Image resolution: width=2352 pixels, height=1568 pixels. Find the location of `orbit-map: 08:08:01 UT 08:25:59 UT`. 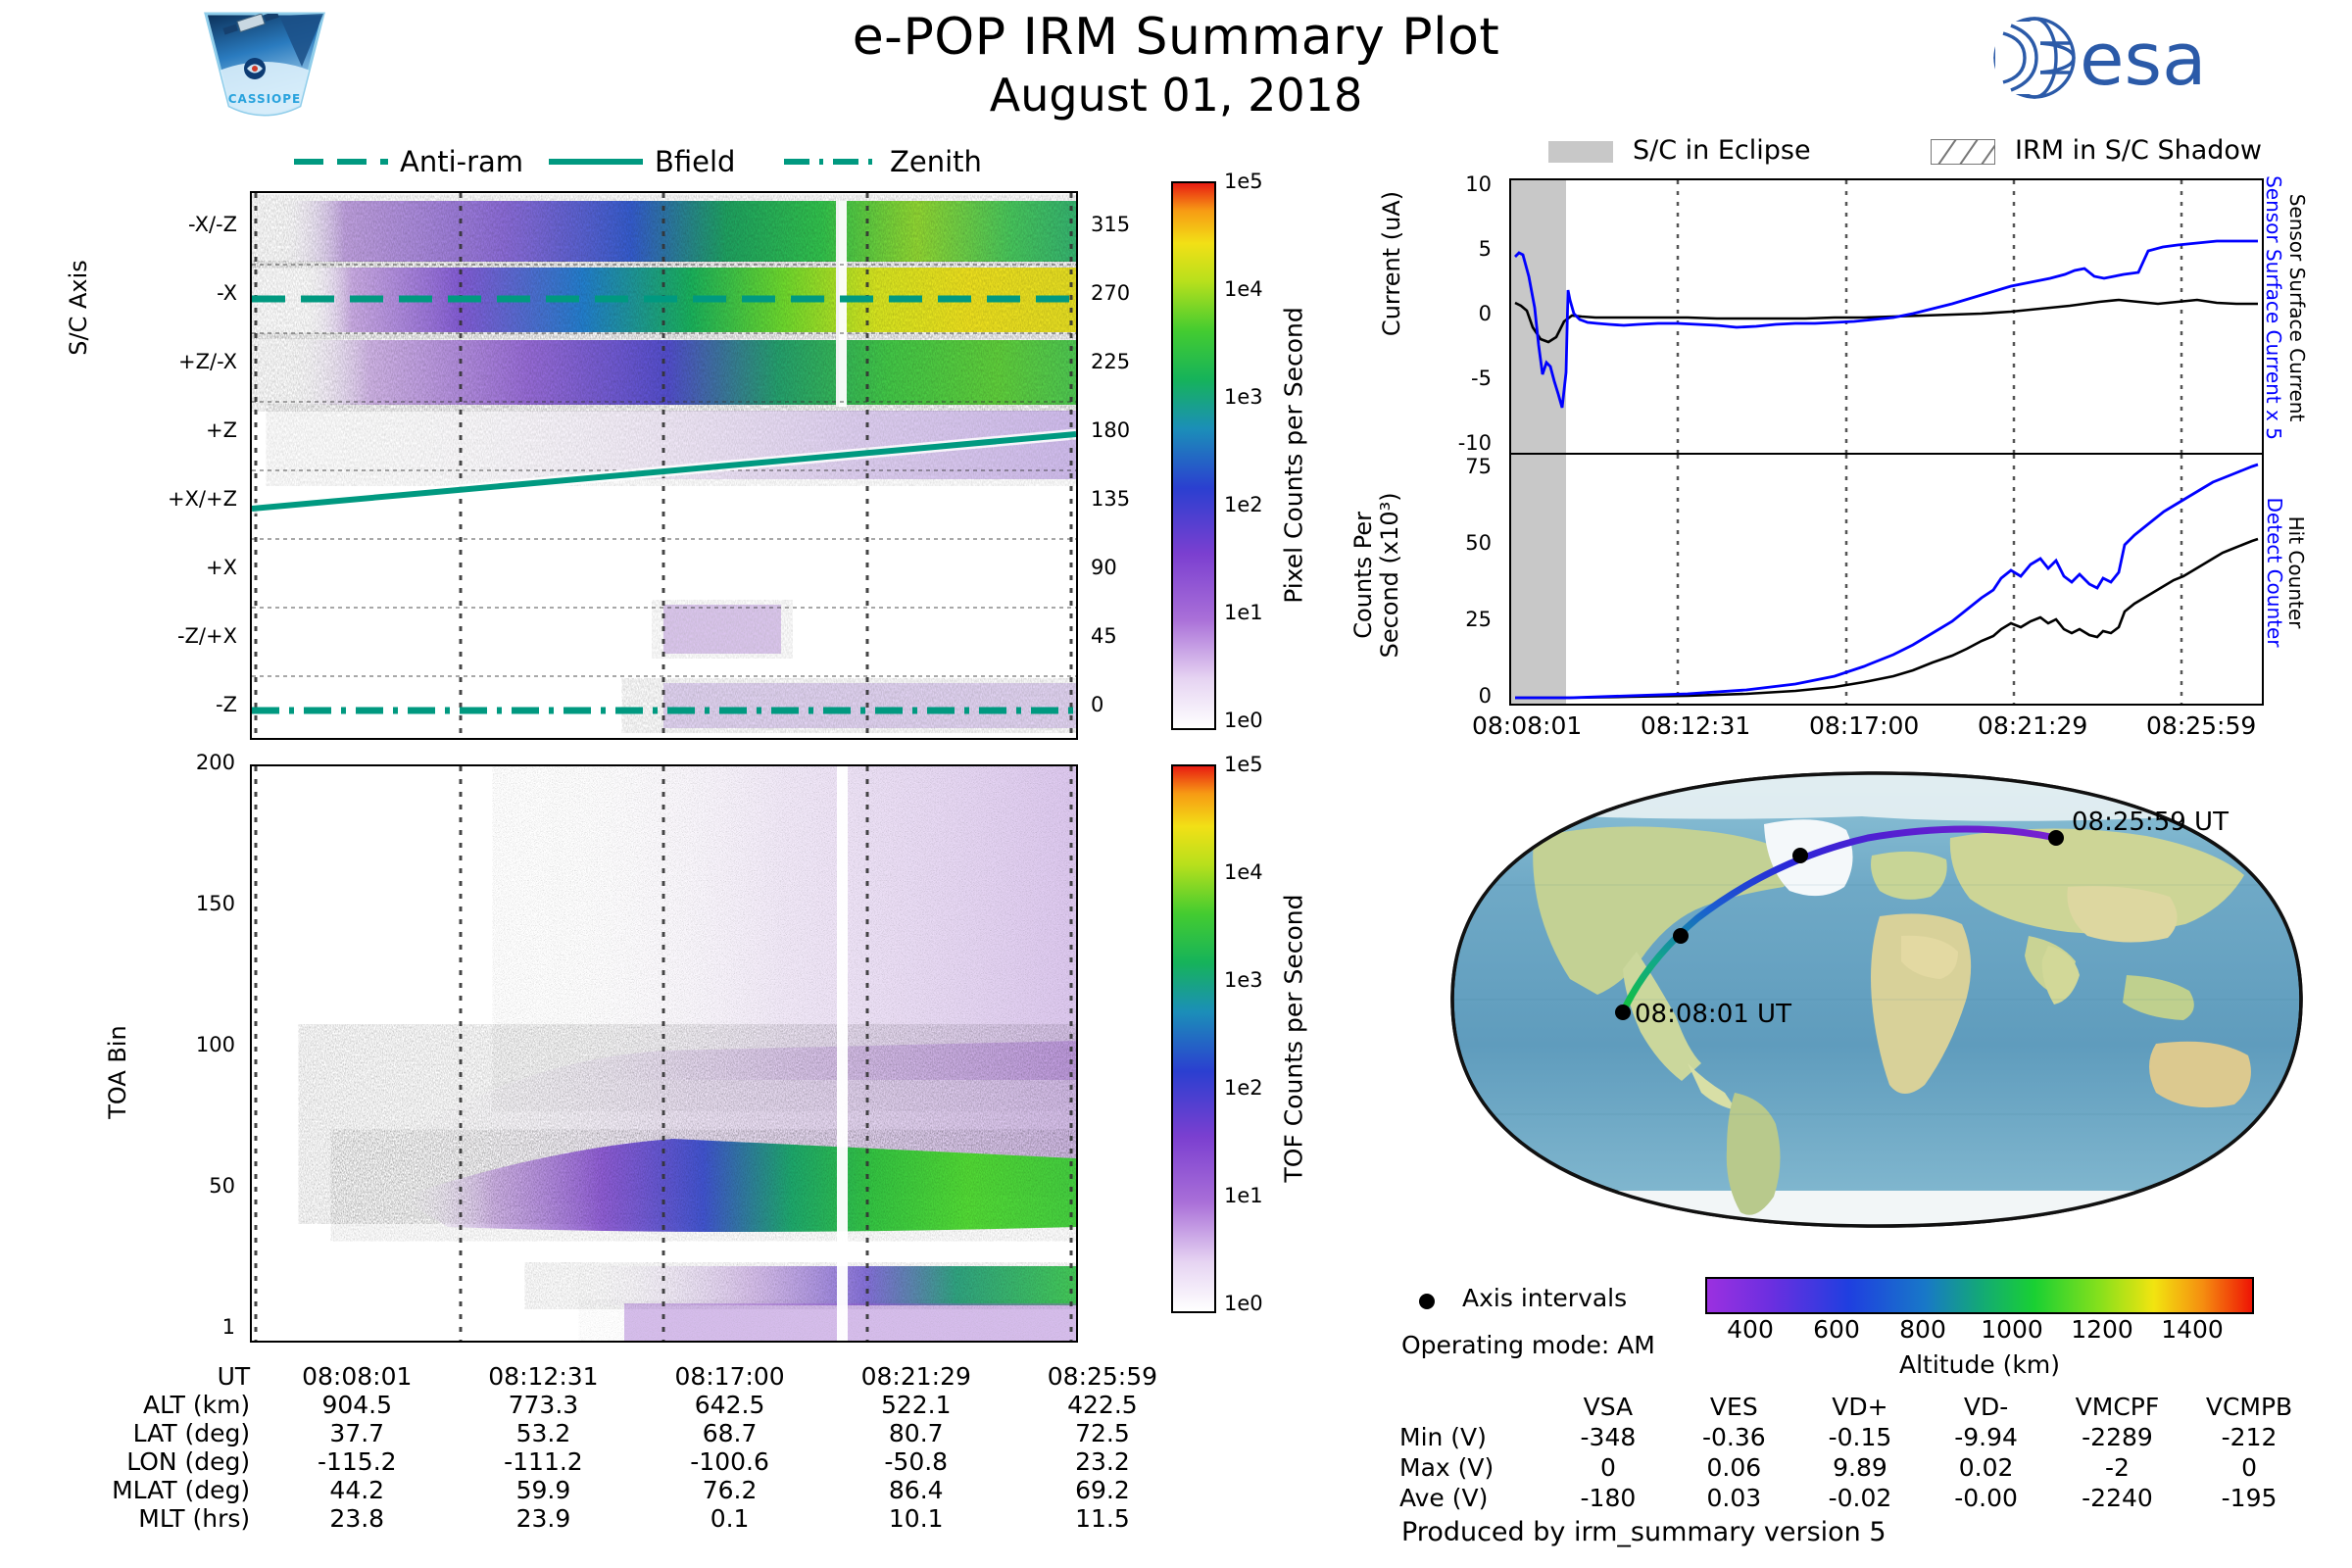

orbit-map: 08:08:01 UT 08:25:59 UT is located at coordinates (1877, 999).